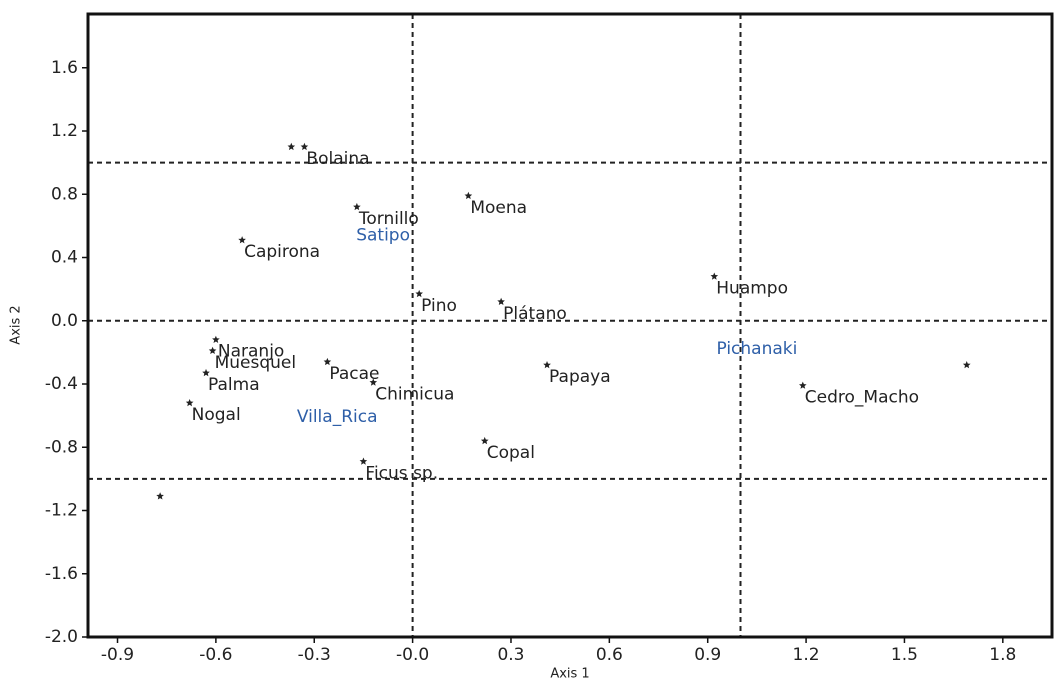 The image size is (1054, 682). I want to click on y-tick-label: -1.2, so click(61, 511).